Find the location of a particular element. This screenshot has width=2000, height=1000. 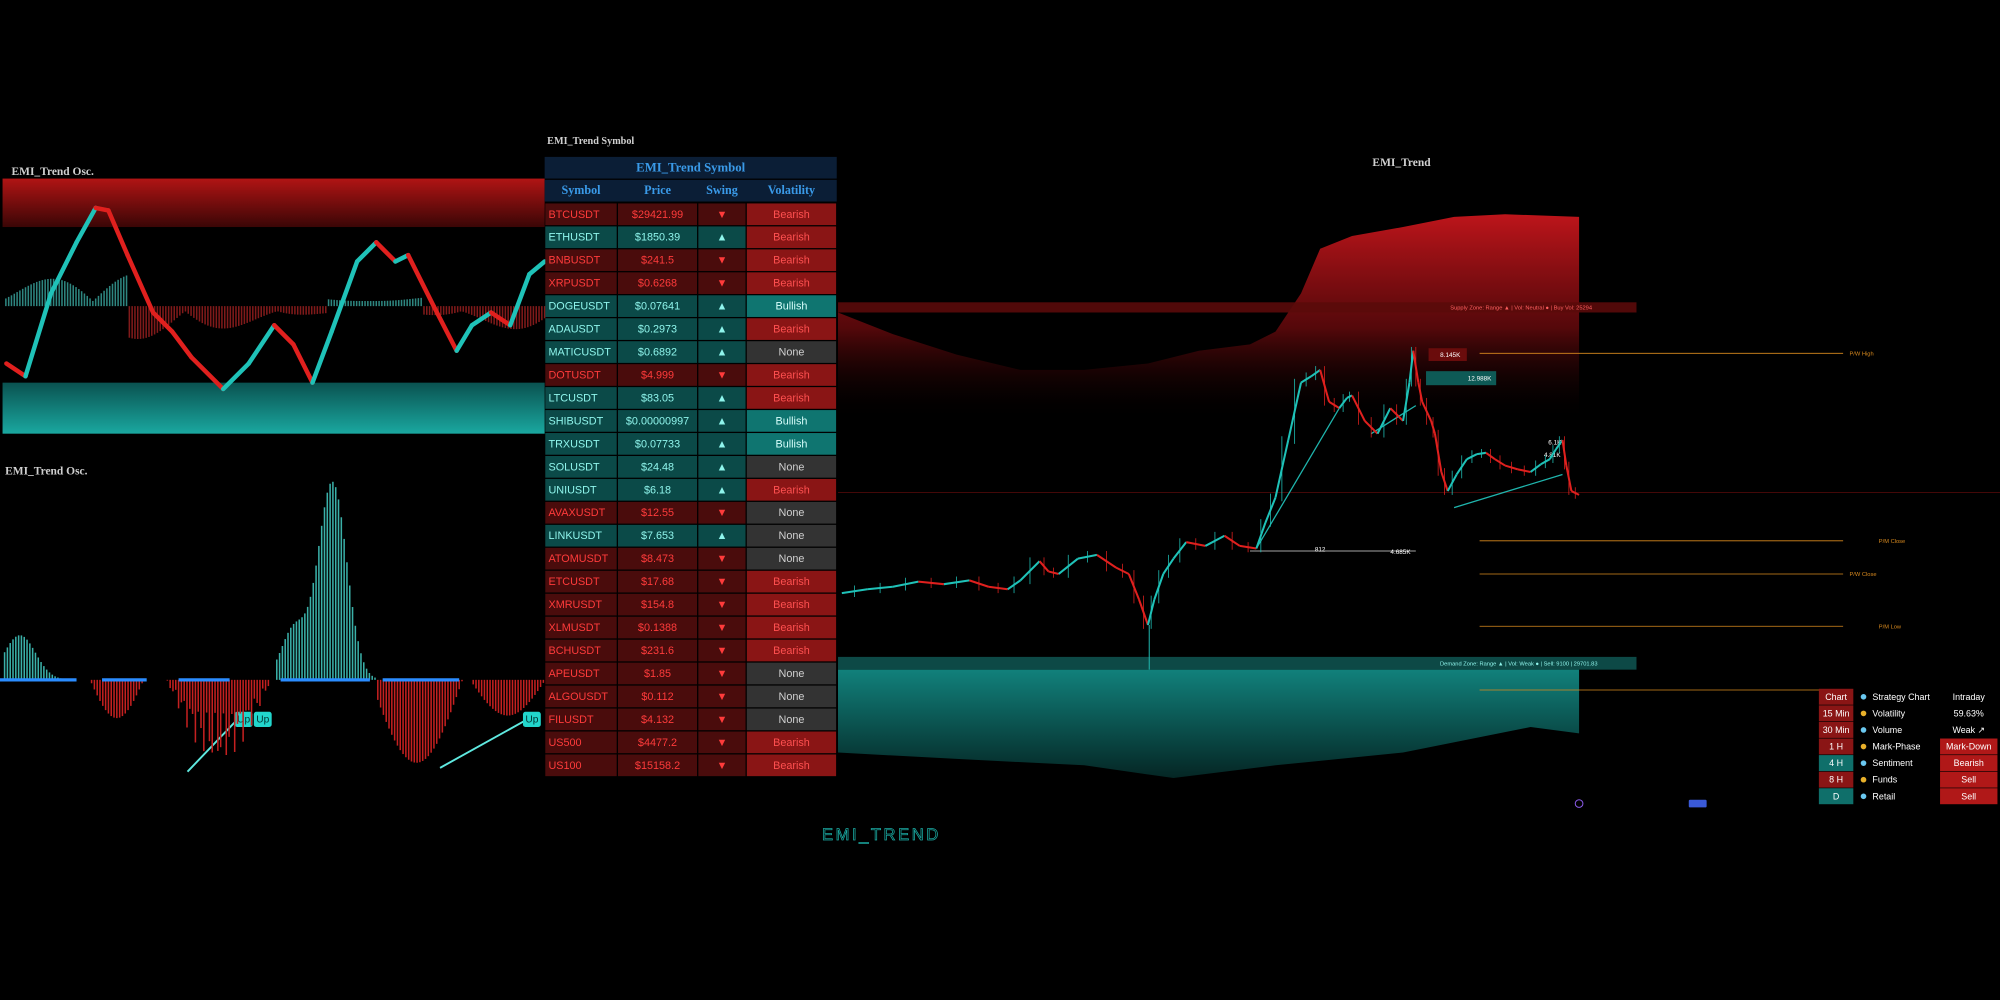

cell-symbol: XMRUSDT is located at coordinates (575, 605).